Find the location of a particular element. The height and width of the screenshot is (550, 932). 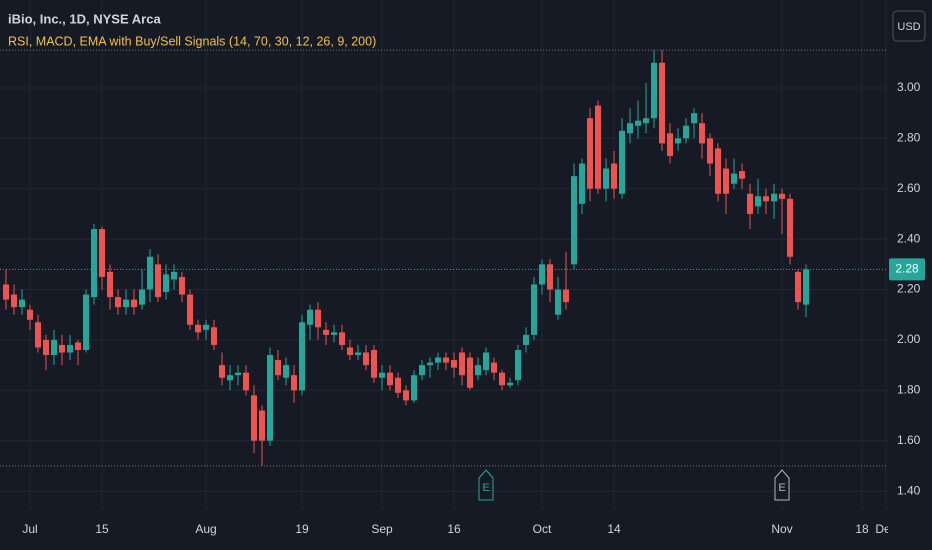

x-tick-label: Sep is located at coordinates (382, 529).